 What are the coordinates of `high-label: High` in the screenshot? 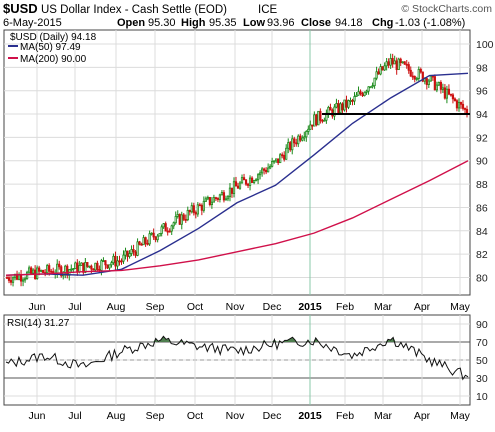 It's located at (193, 23).